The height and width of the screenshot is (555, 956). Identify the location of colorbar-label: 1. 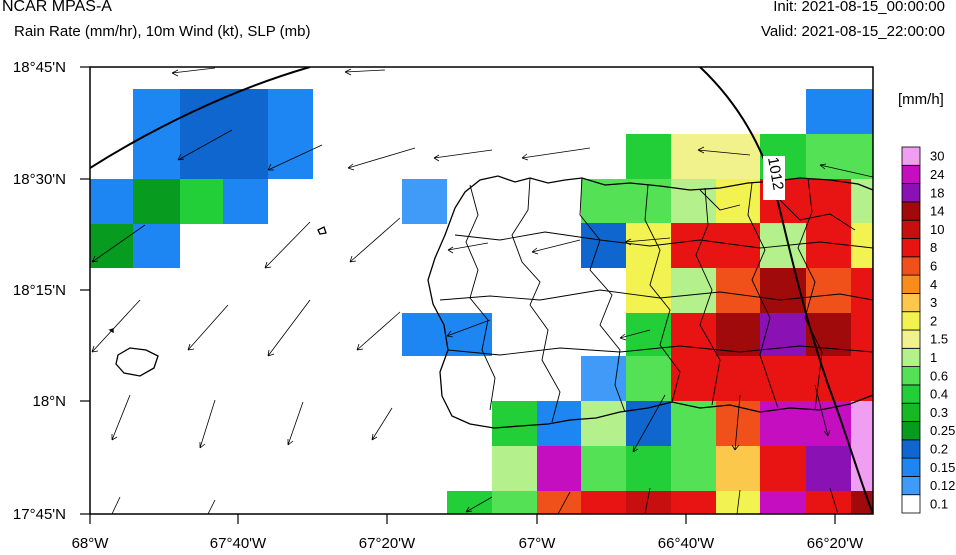
(933, 357).